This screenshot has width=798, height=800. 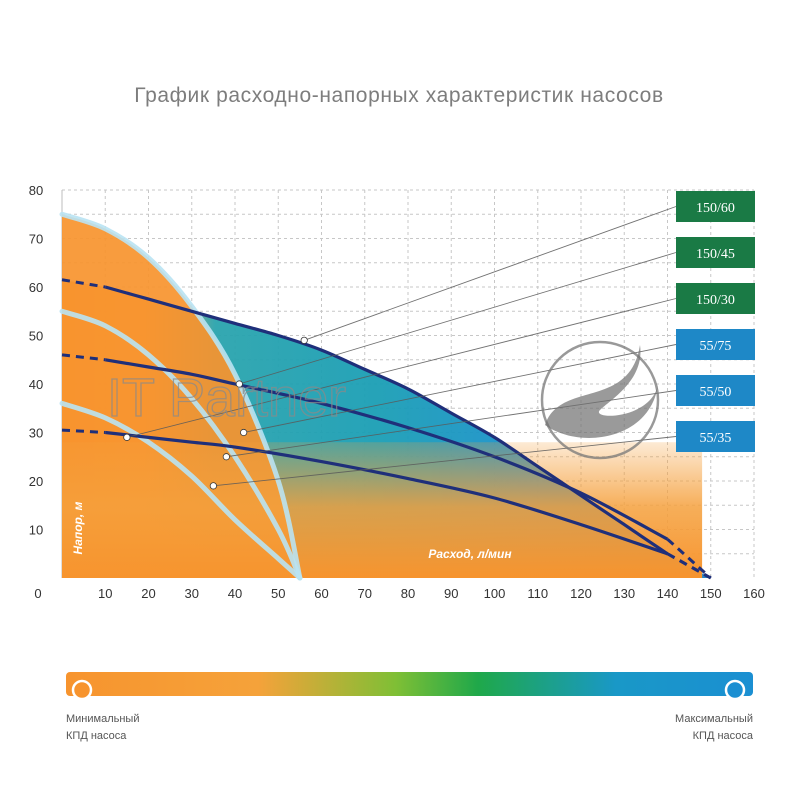 What do you see at coordinates (226, 398) in the screenshot?
I see `watermark-text: IT Partner` at bounding box center [226, 398].